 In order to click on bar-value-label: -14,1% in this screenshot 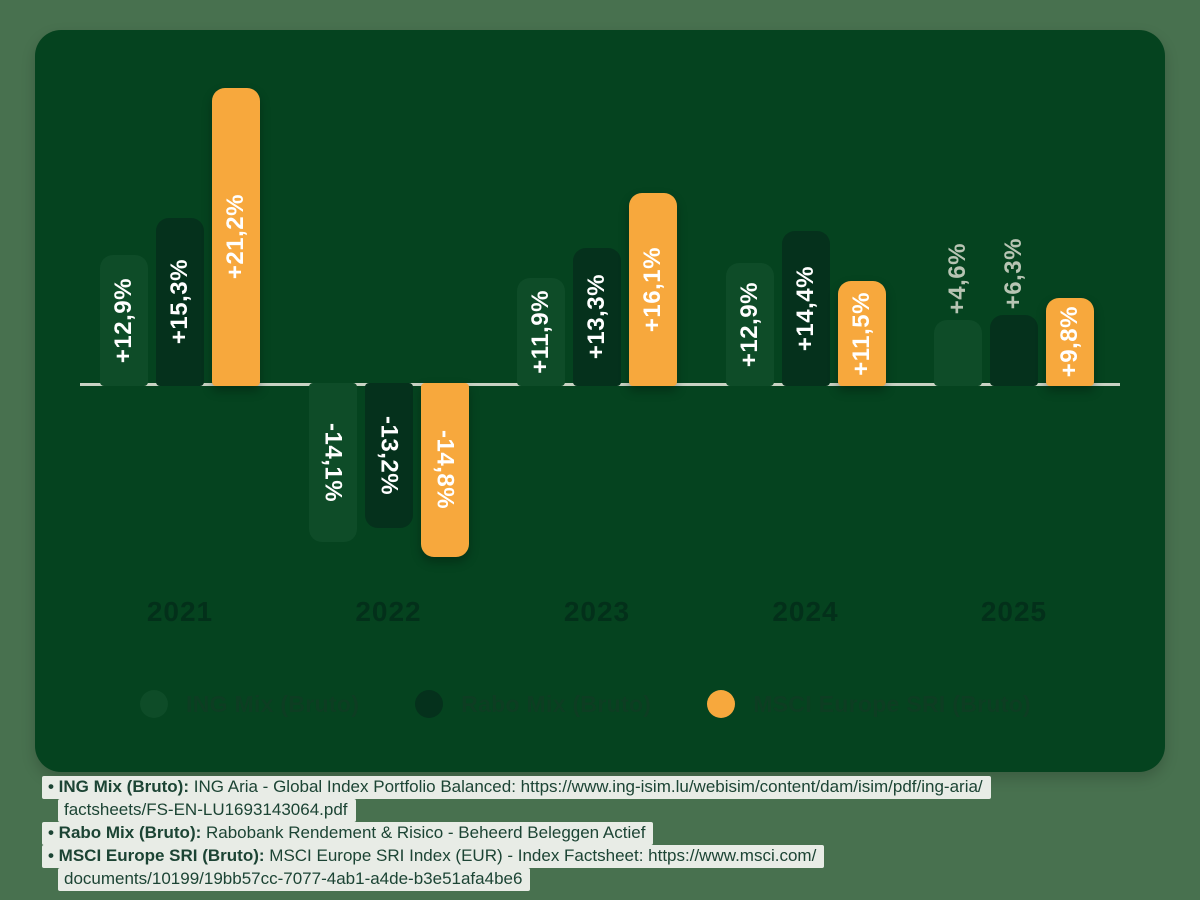, I will do `click(333, 462)`.